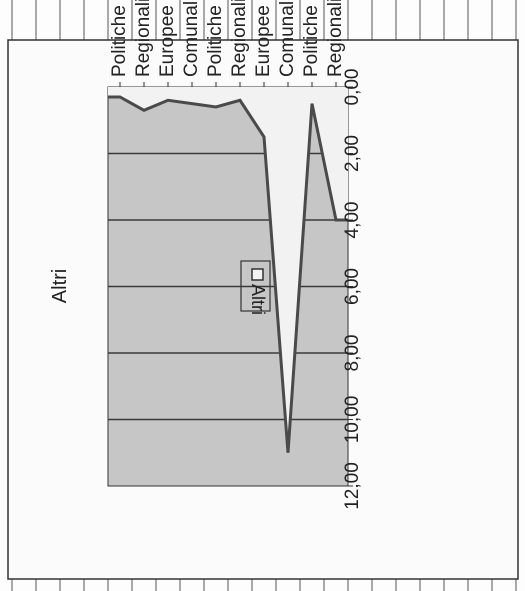  I want to click on chart-title: Altri, so click(60, 286).